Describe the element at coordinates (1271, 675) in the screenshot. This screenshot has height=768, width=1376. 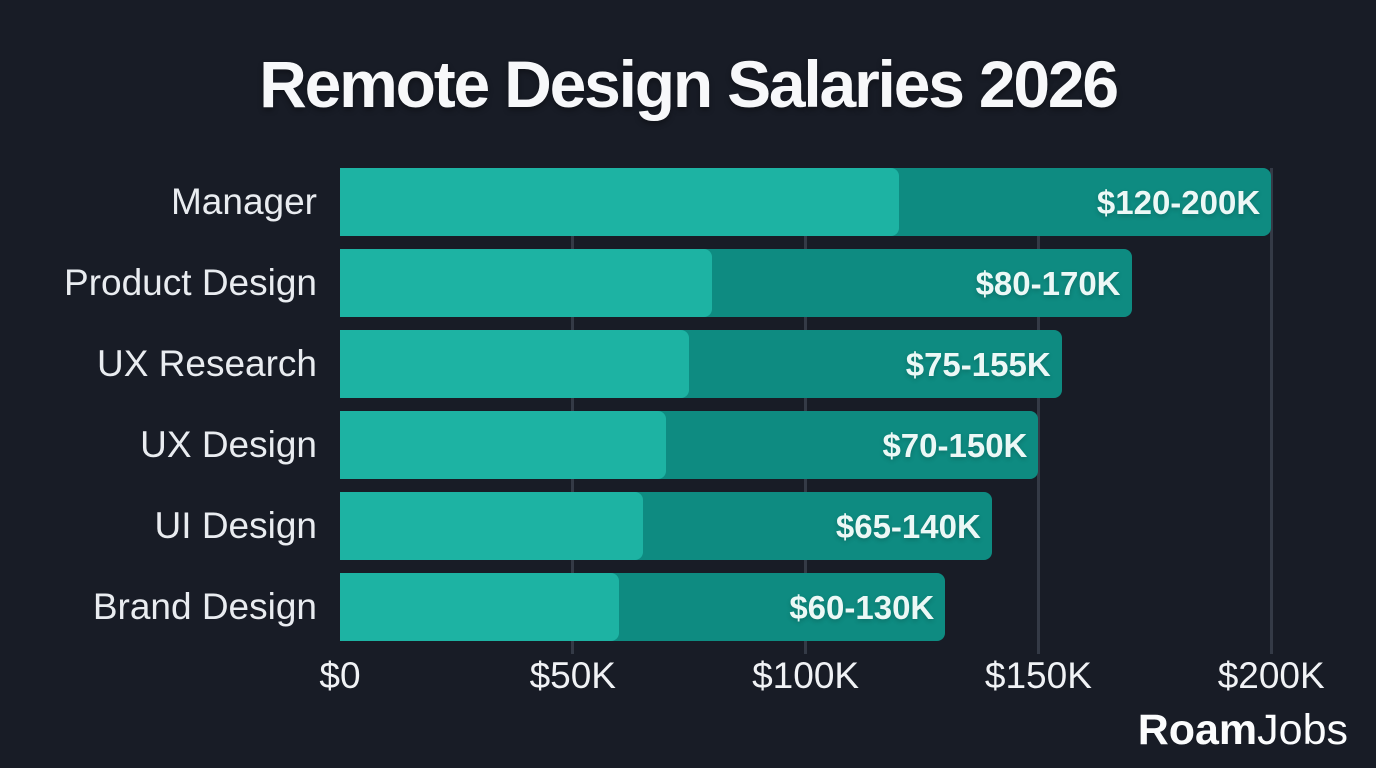
I see `x-axis-tick-label: $200K` at that location.